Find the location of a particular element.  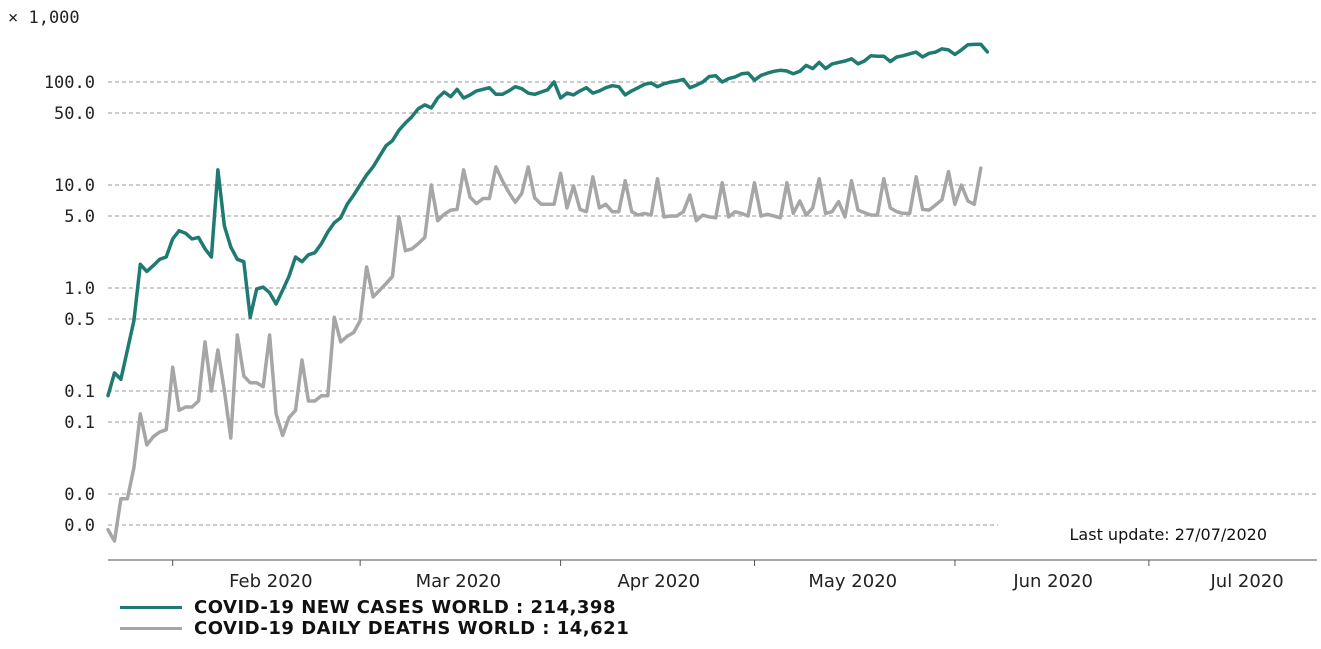

y-tick-label: 50.0 is located at coordinates (74, 114).